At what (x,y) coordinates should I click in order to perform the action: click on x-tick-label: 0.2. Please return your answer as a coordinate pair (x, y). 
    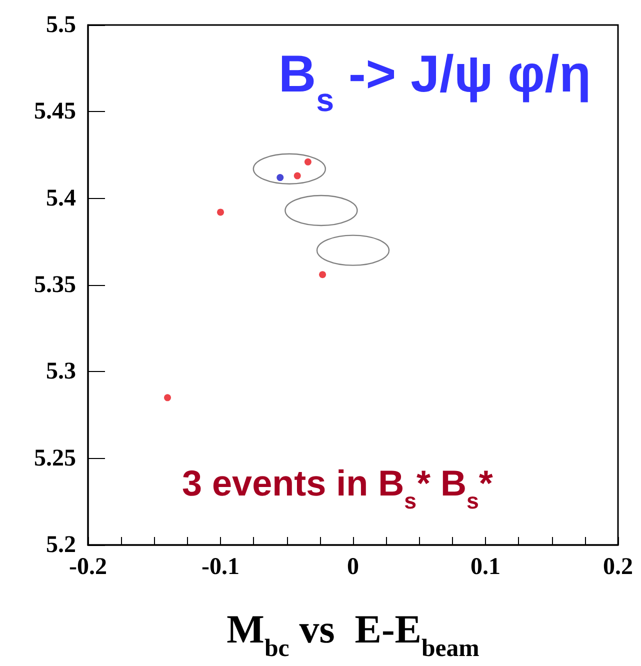
    Looking at the image, I should click on (618, 567).